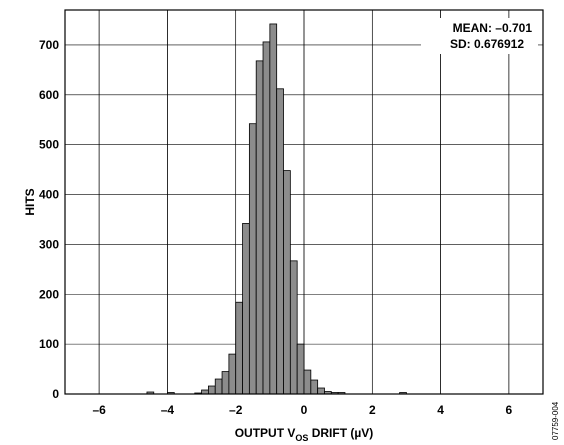 Image resolution: width=564 pixels, height=445 pixels. I want to click on mean-annotation: MEAN: –0.701, so click(493, 28).